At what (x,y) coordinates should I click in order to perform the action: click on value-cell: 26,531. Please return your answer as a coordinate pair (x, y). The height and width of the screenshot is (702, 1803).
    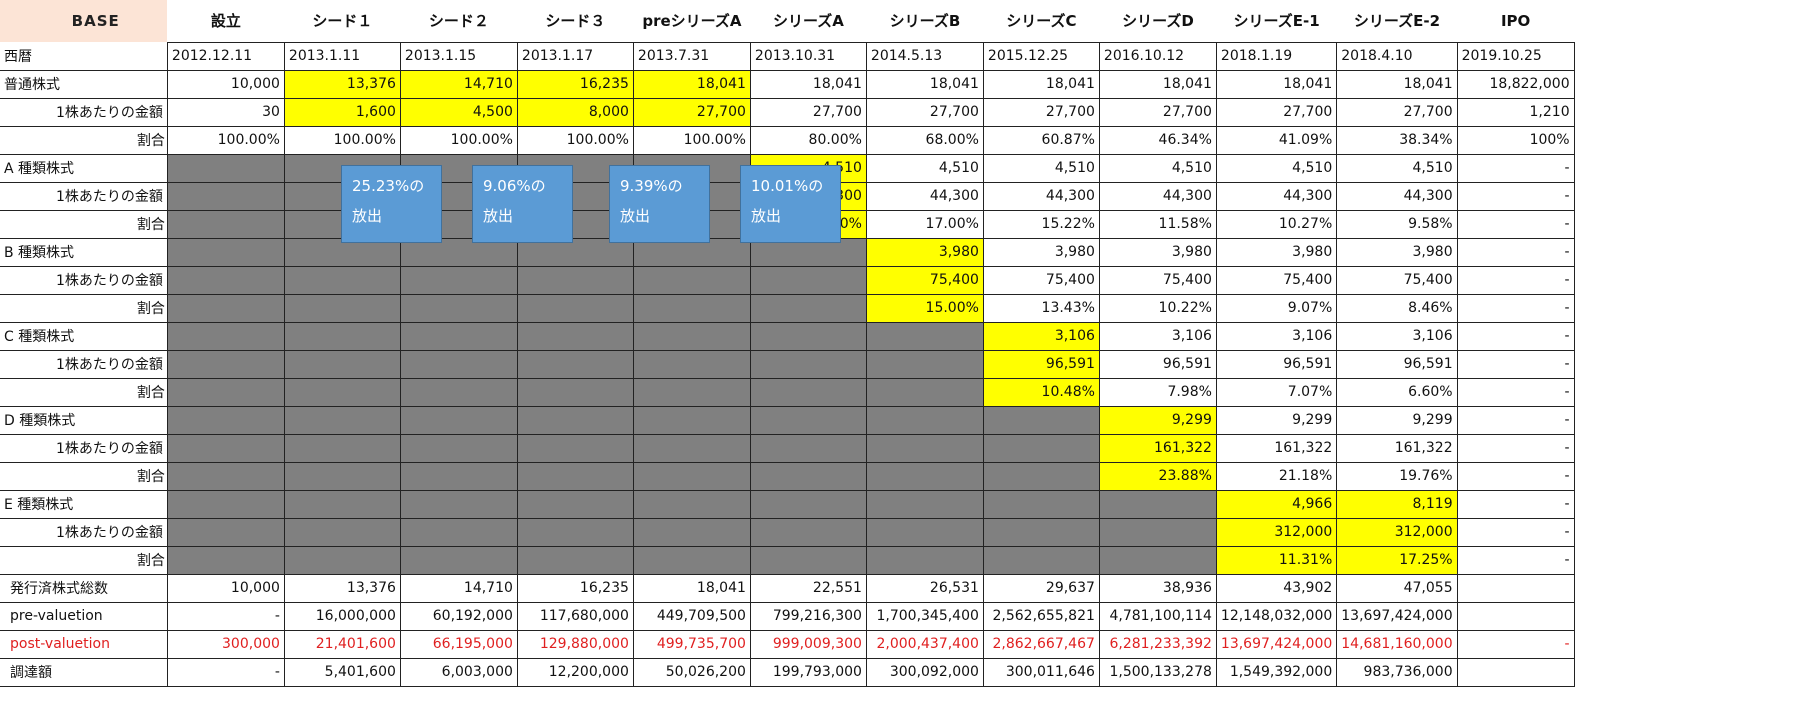
    Looking at the image, I should click on (924, 588).